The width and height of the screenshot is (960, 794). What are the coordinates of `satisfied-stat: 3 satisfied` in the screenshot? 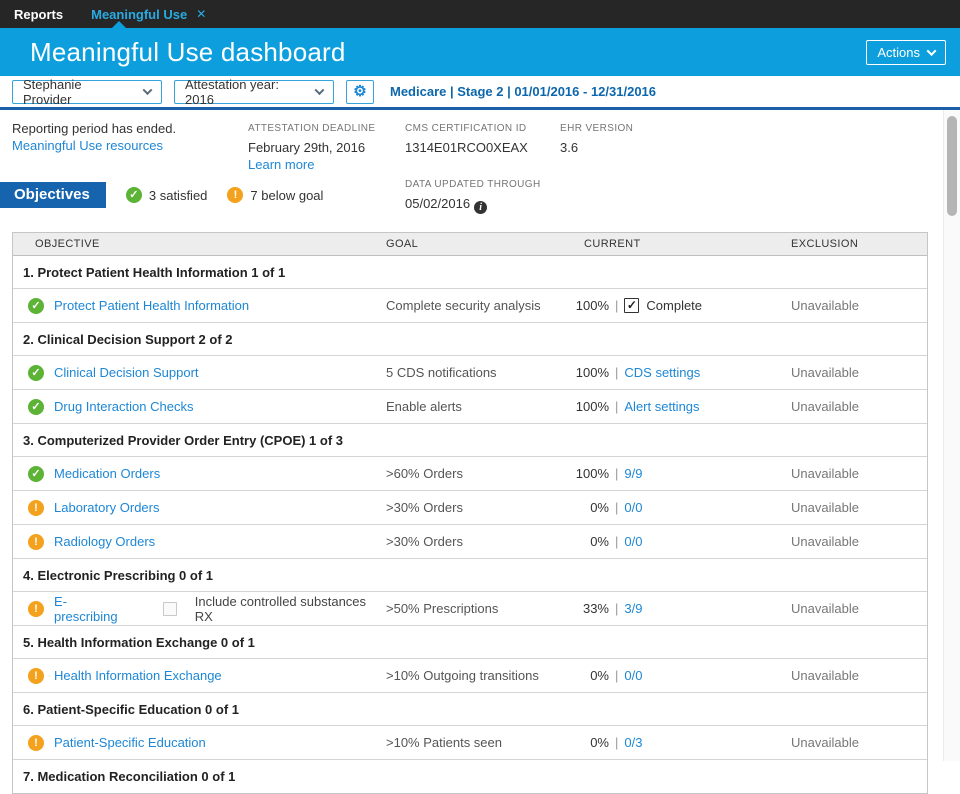 It's located at (166, 195).